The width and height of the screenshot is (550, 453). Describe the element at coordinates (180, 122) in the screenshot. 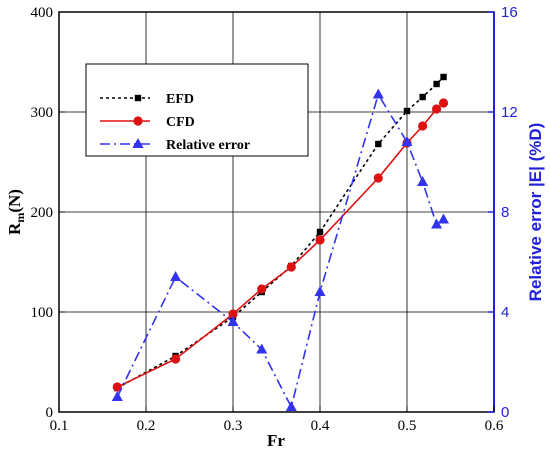

I see `legend-label: CFD` at that location.